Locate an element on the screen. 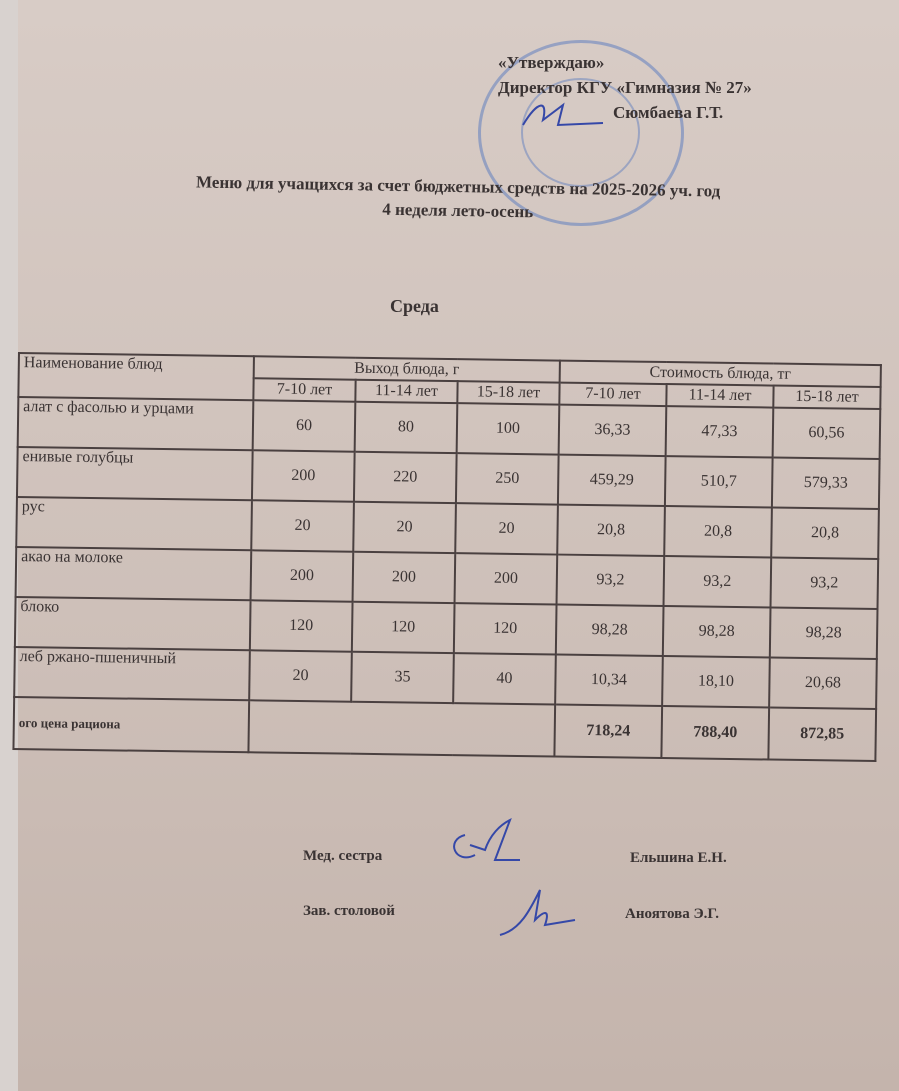  canteen-head-signature is located at coordinates (537, 912).